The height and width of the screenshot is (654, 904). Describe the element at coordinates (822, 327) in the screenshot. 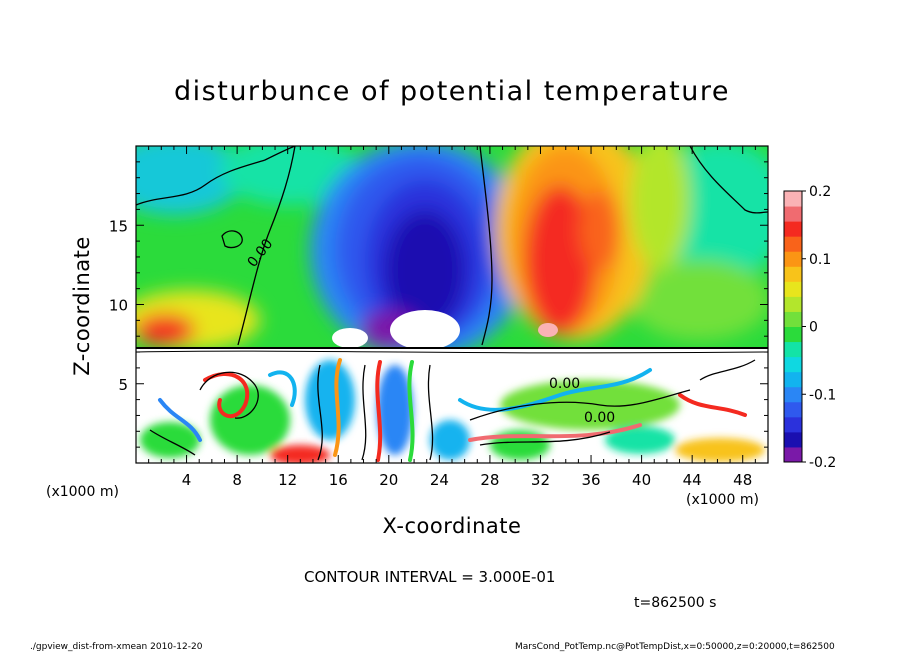

I see `colorbar-labels: 0.2 0.1 0 -0.1 -0.2` at that location.